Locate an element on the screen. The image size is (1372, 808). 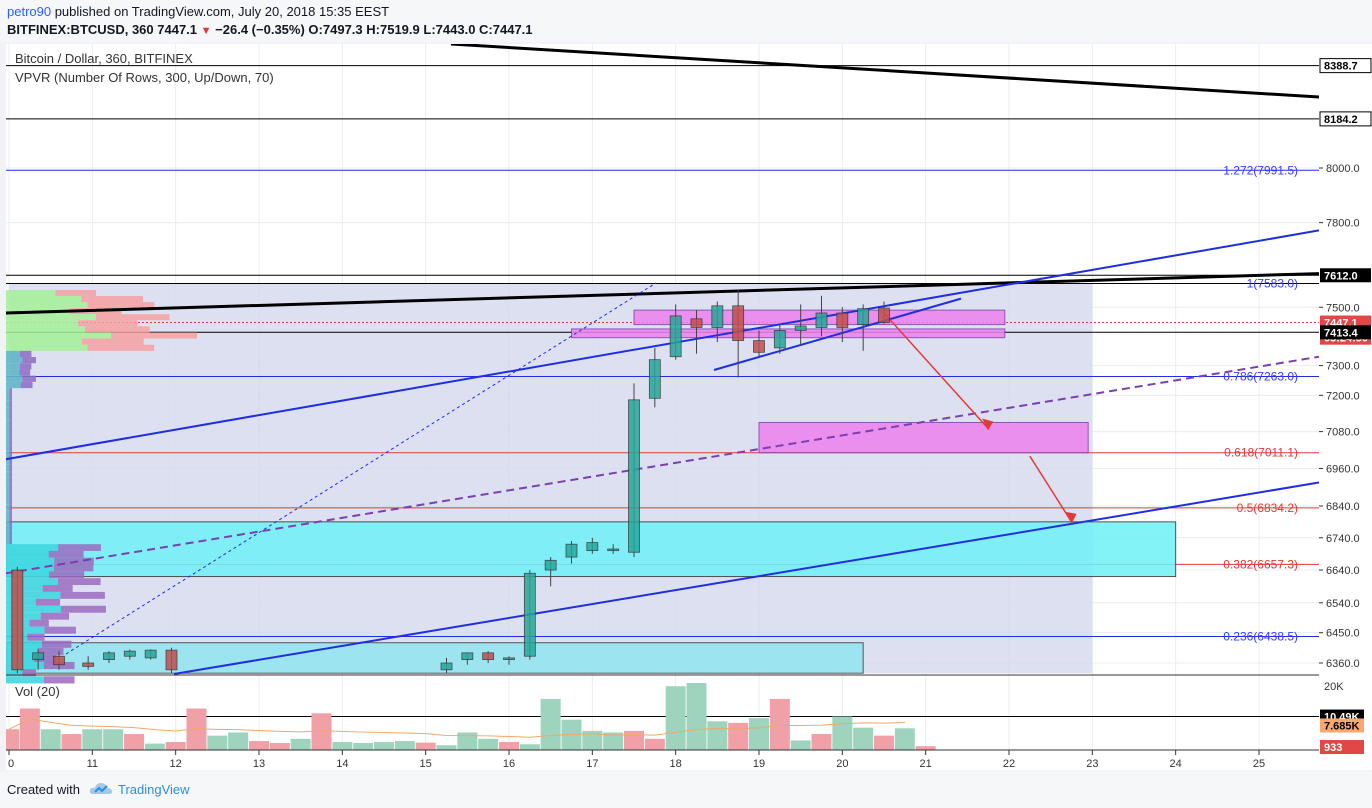
y-tick-label: 6540.0 is located at coordinates (1343, 604).